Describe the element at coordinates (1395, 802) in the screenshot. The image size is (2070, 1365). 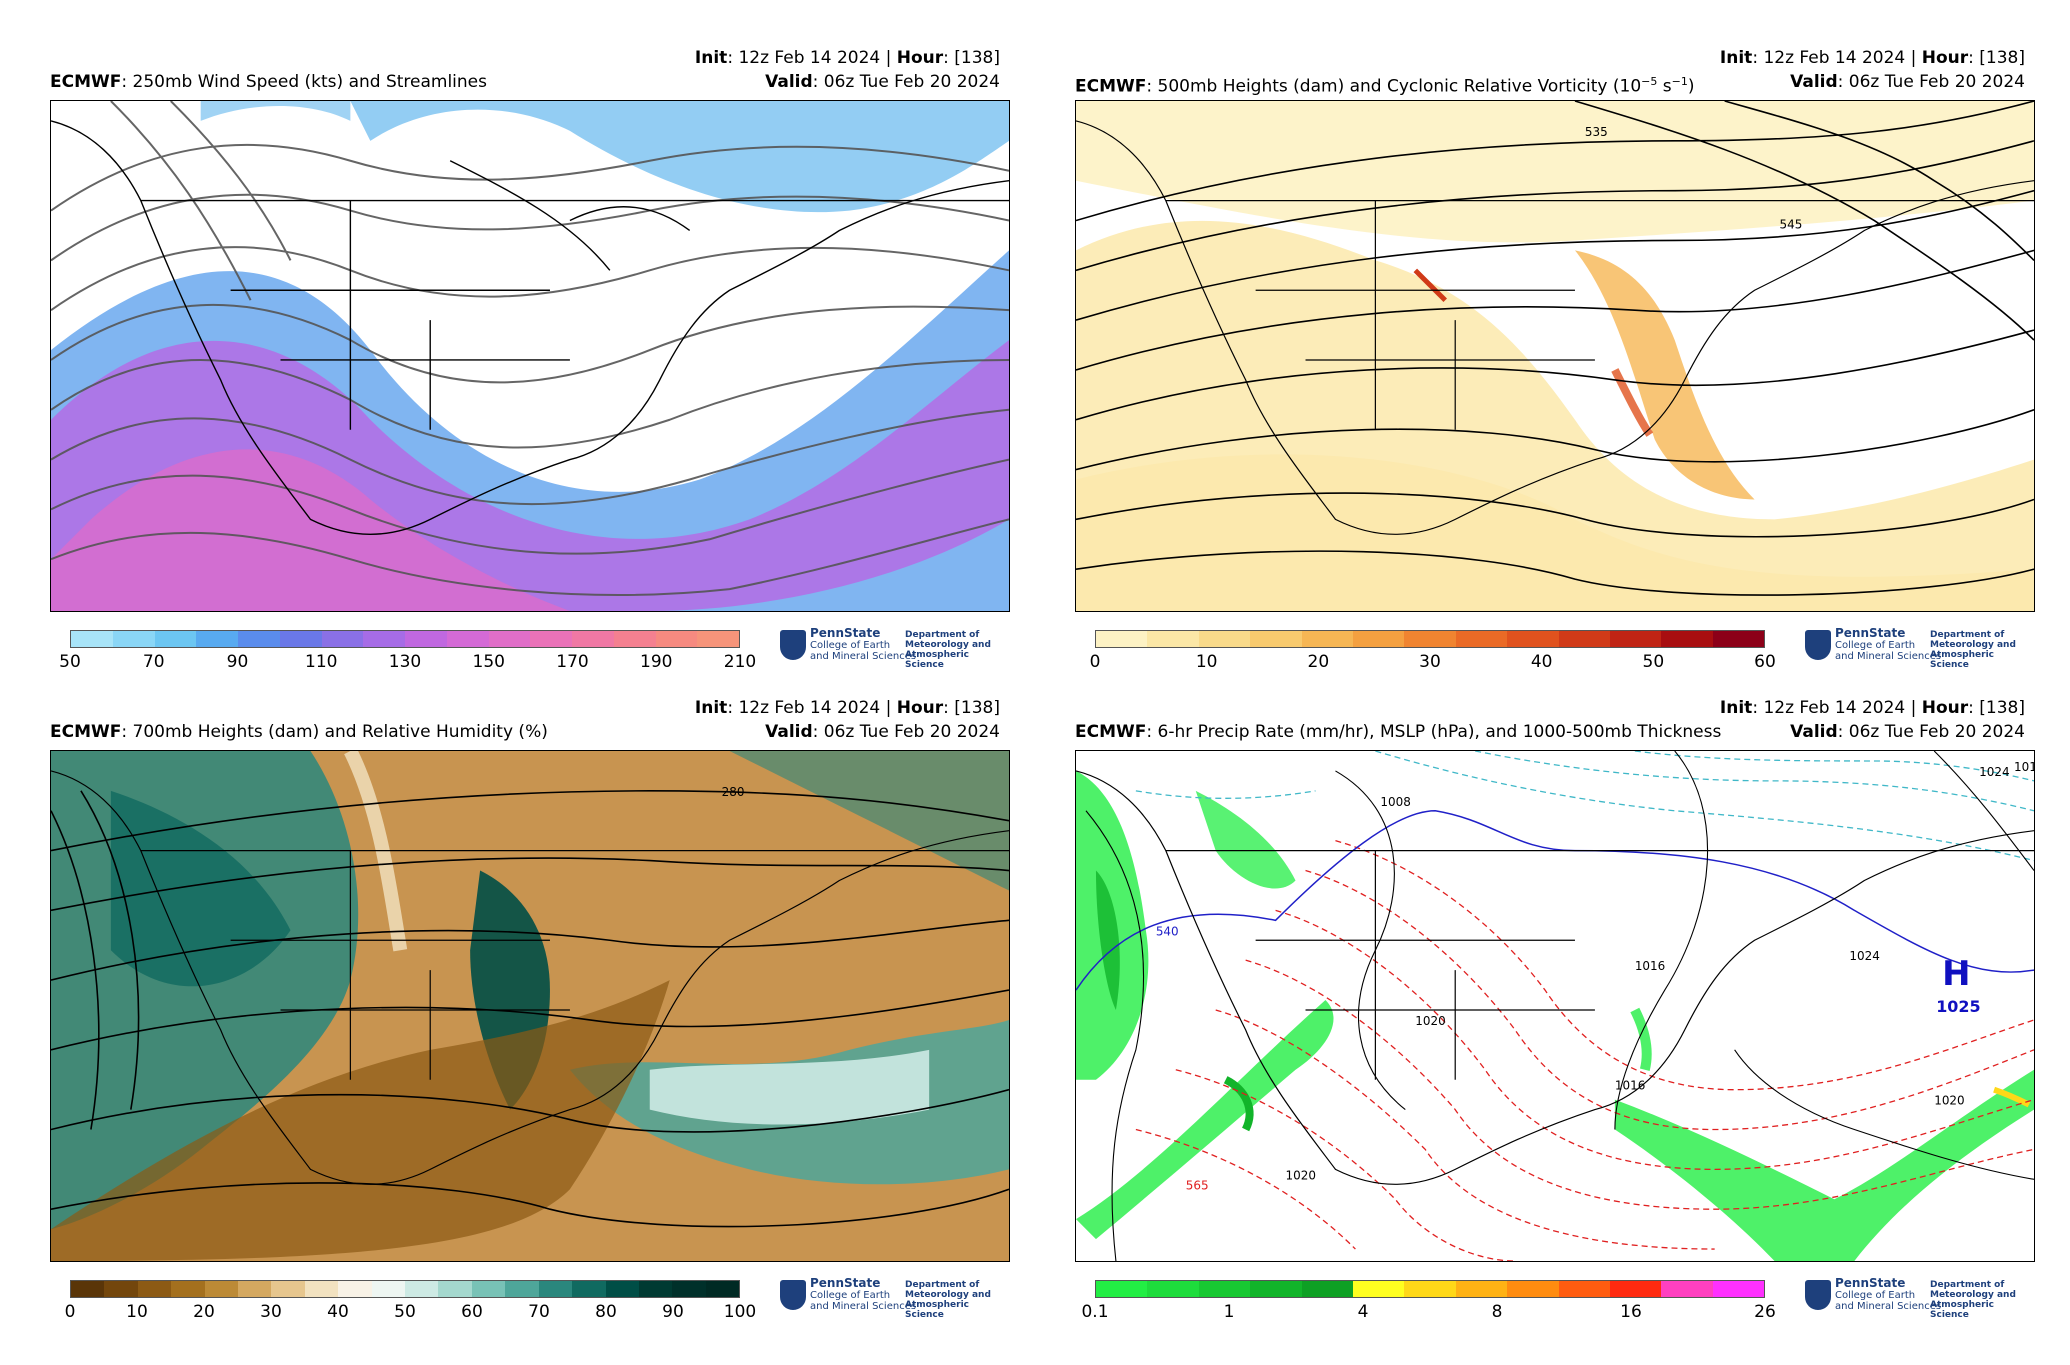
I see `contour-label: 1008` at that location.